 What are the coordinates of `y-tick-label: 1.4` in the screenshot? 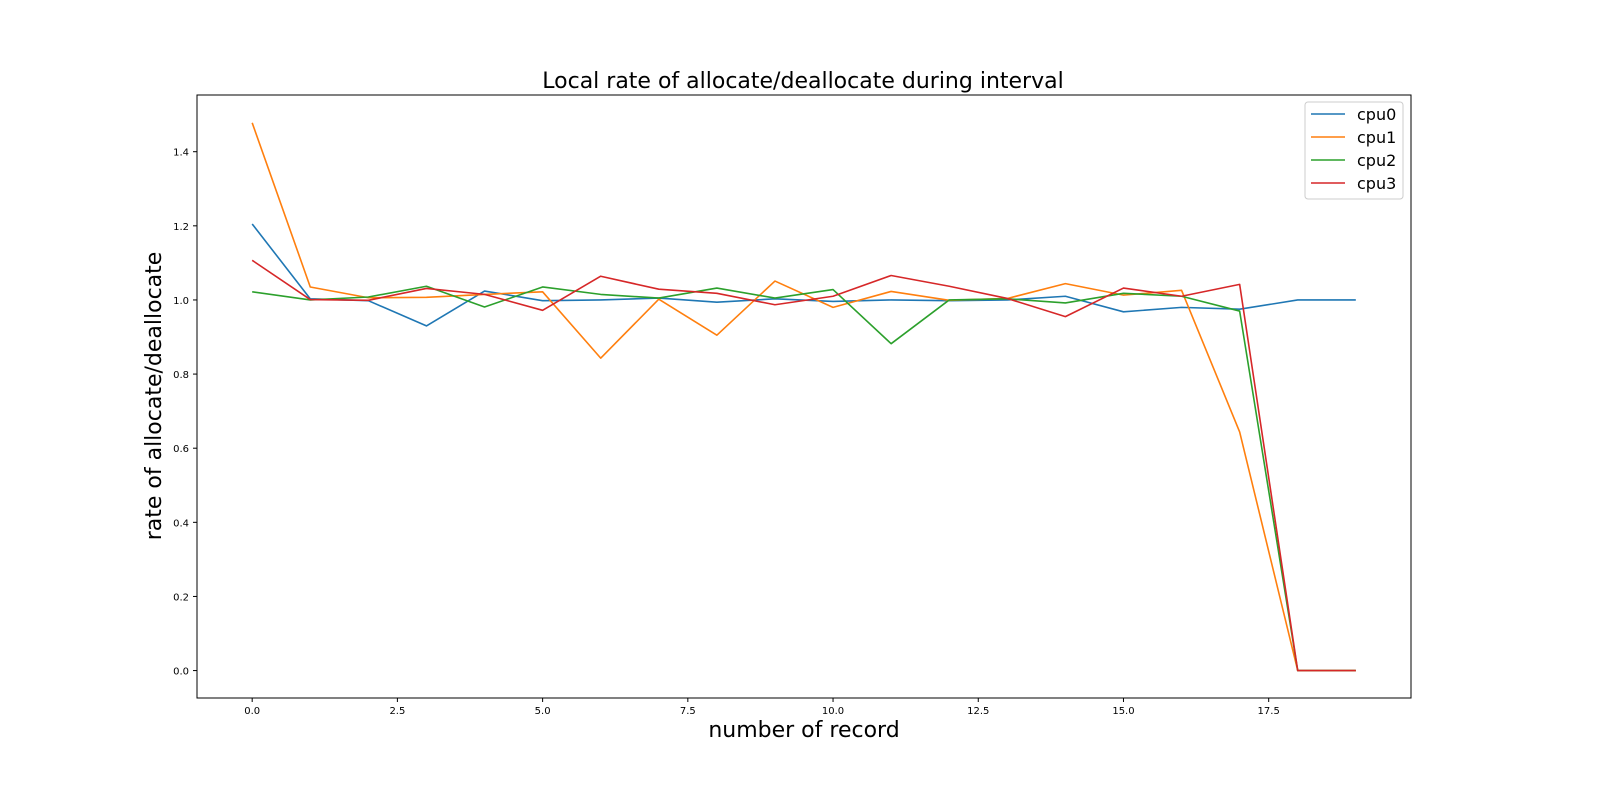 It's located at (181, 153).